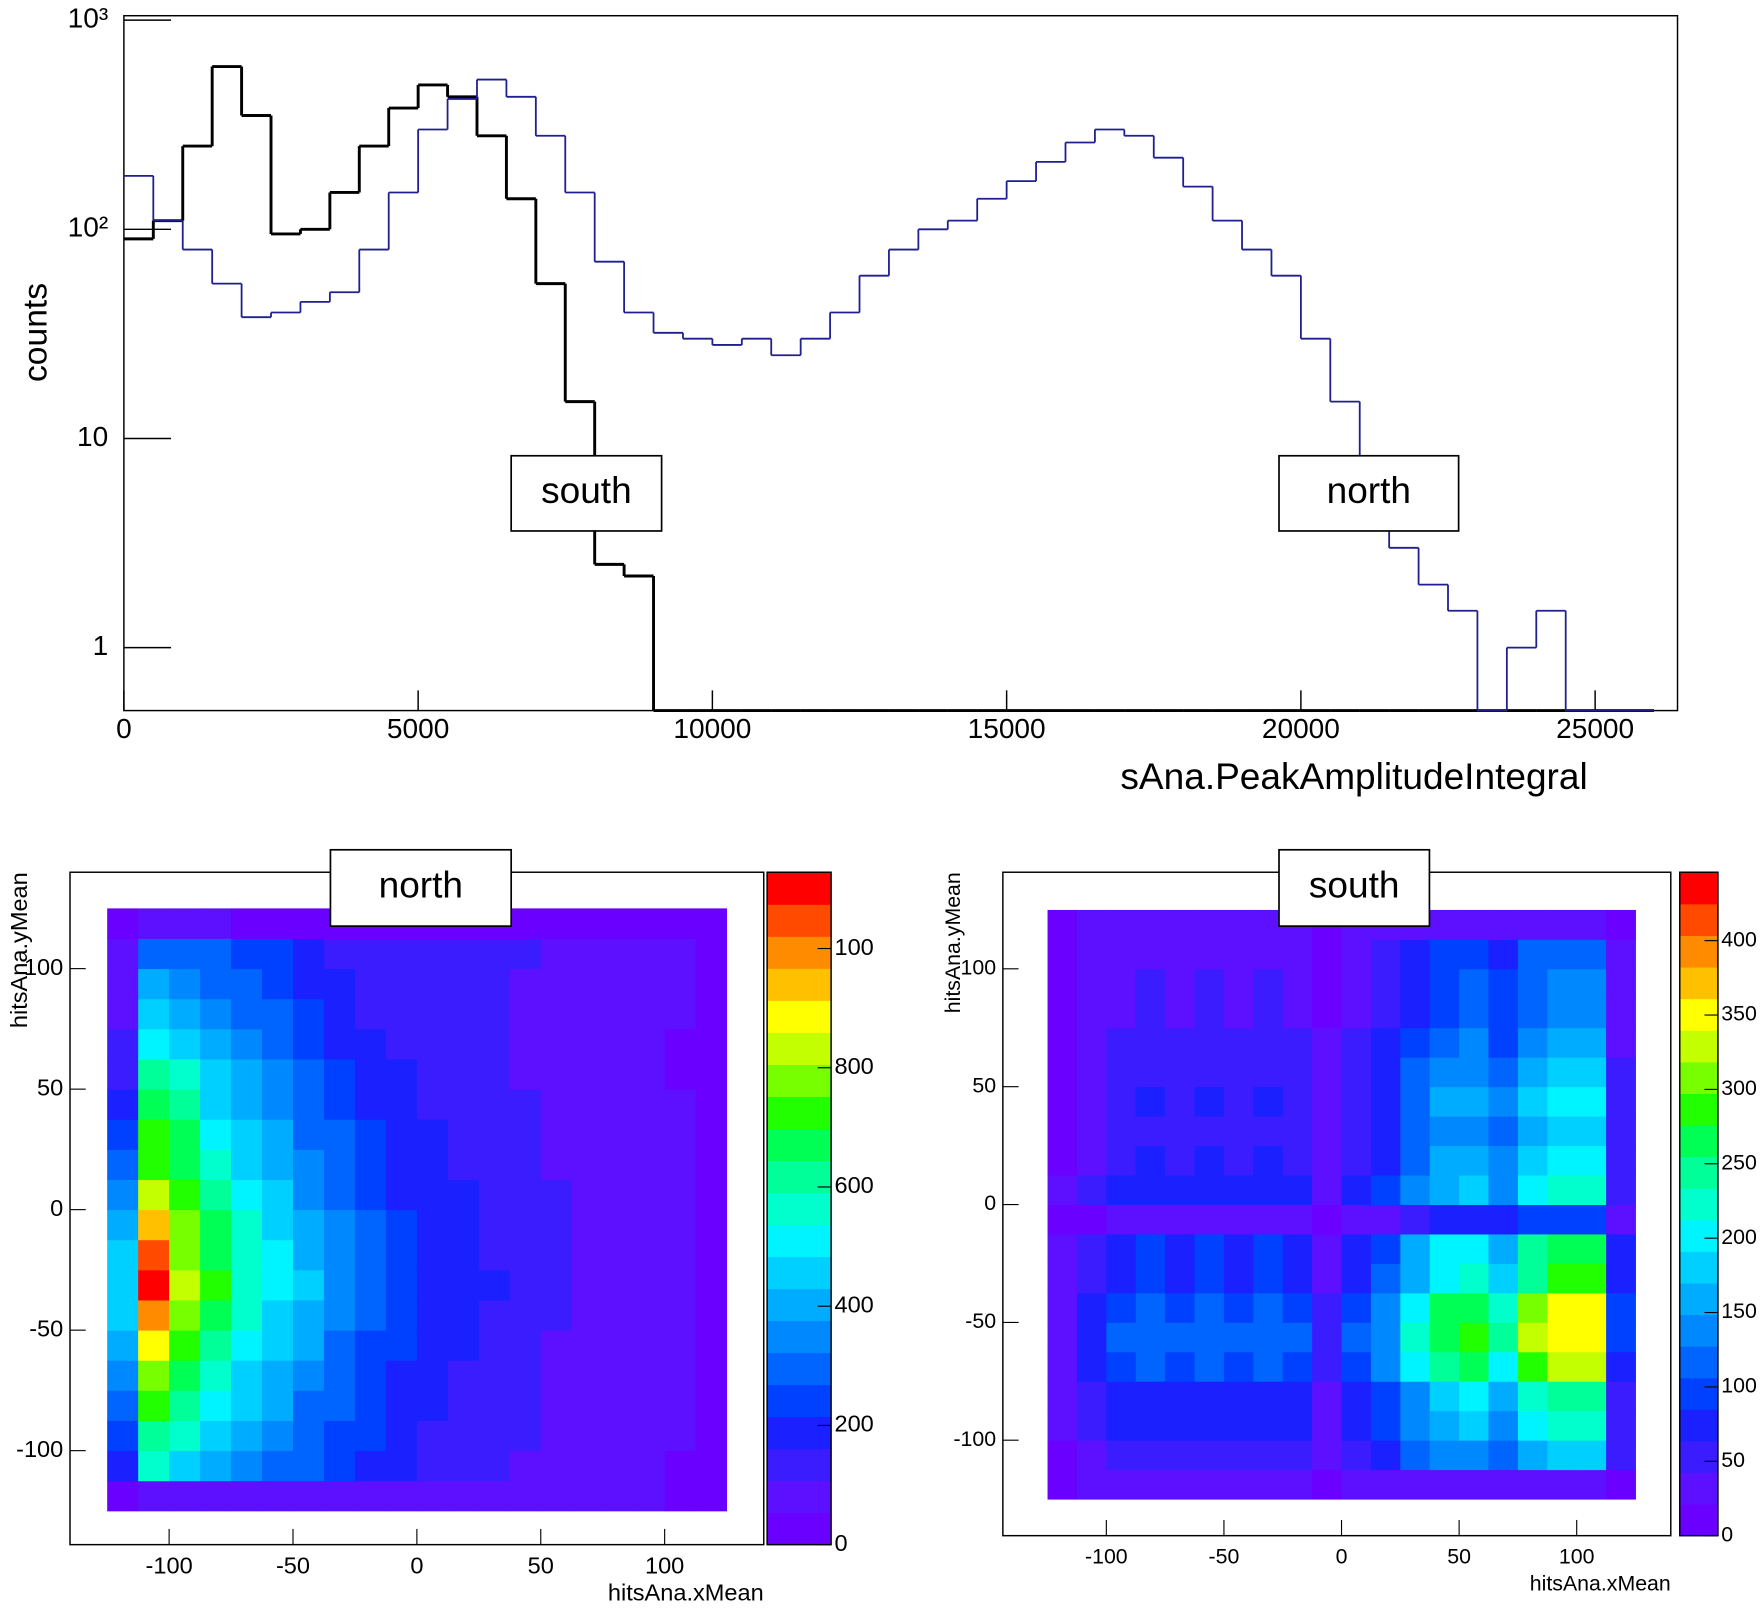  I want to click on x-tick-label: 100, so click(664, 1565).